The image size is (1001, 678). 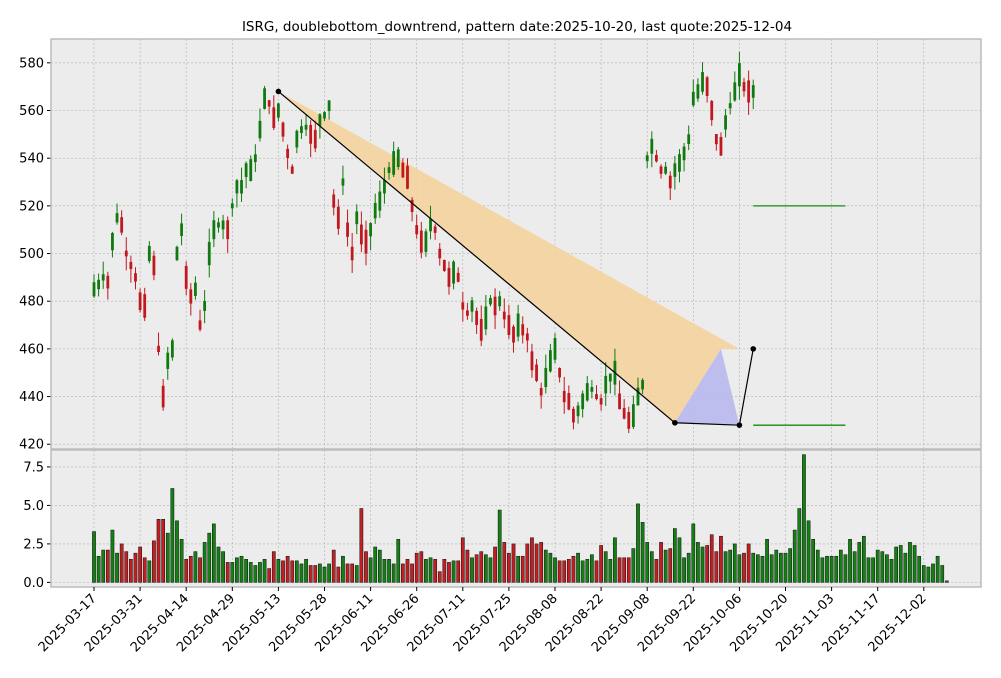 I want to click on price-y-axis: 420 440 460 480 500 520 540 560 580, so click(x=35, y=254).